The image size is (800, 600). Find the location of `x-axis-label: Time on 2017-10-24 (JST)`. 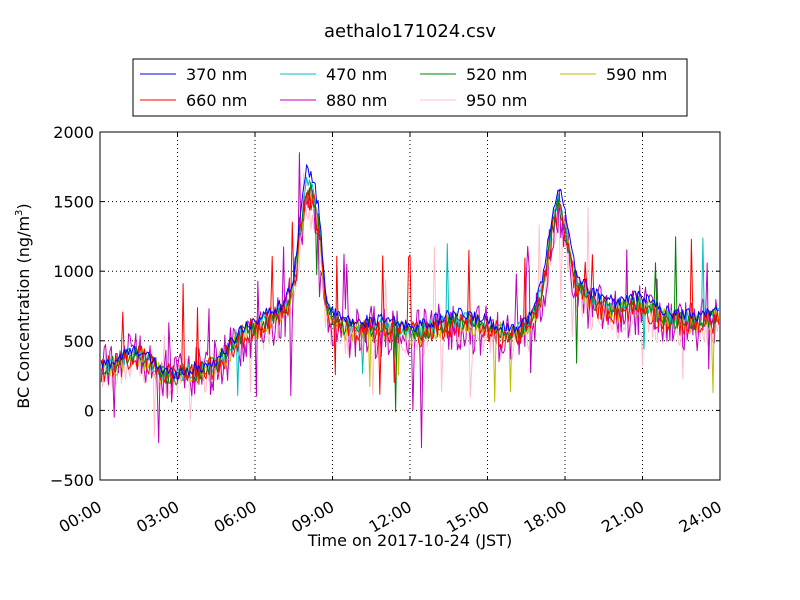

x-axis-label: Time on 2017-10-24 (JST) is located at coordinates (409, 540).